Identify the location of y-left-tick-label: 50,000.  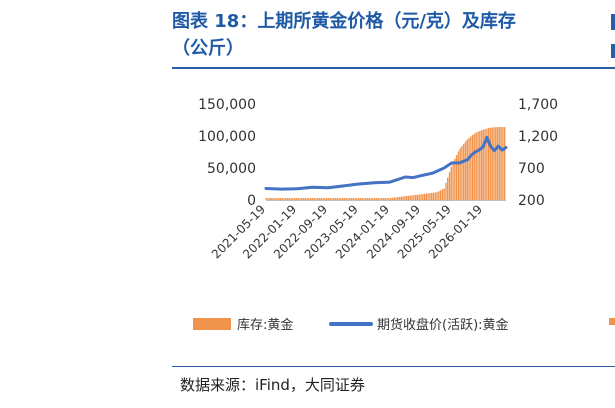
(231, 169).